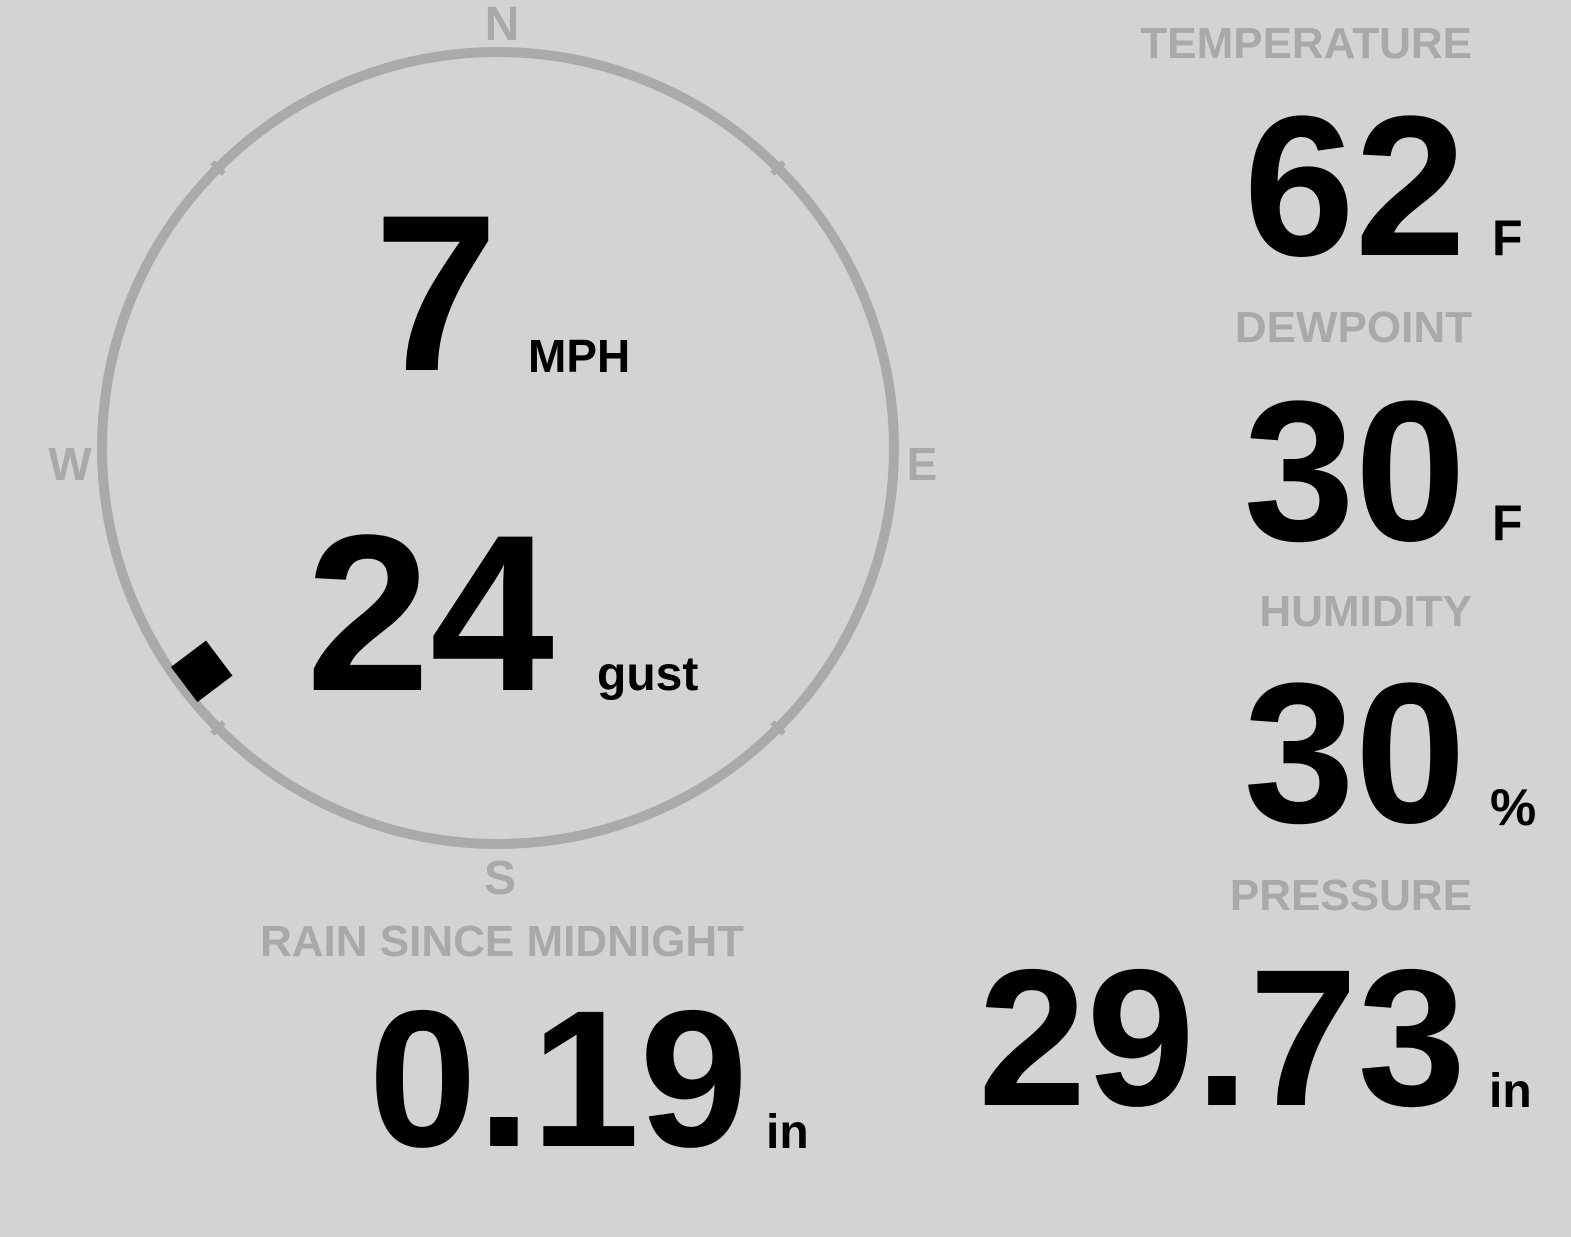 The image size is (1571, 1237). I want to click on compass-west: W, so click(70, 464).